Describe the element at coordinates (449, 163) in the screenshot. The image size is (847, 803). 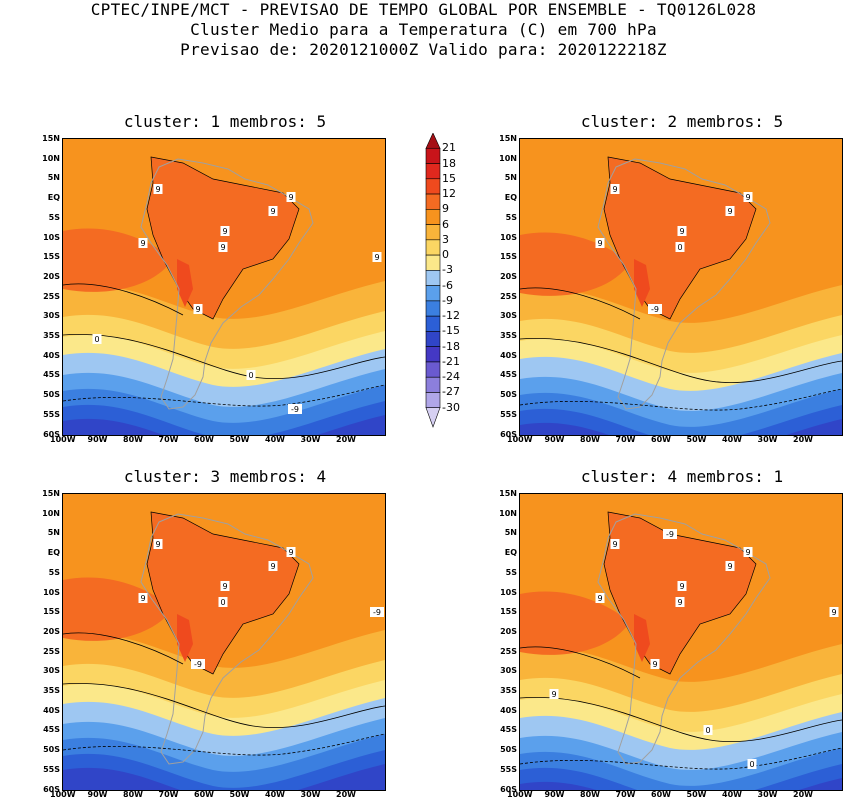
I see `colorbar-level-label: 18` at that location.